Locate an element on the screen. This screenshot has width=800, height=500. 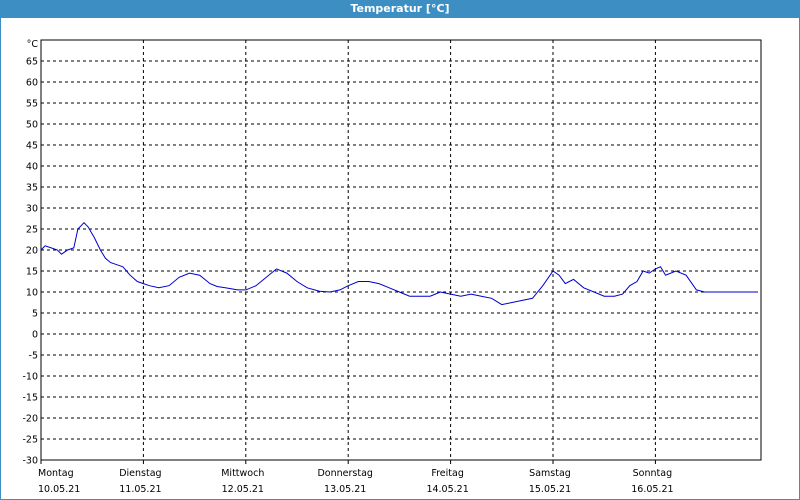
y-tick-label: 50 is located at coordinates (32, 125).